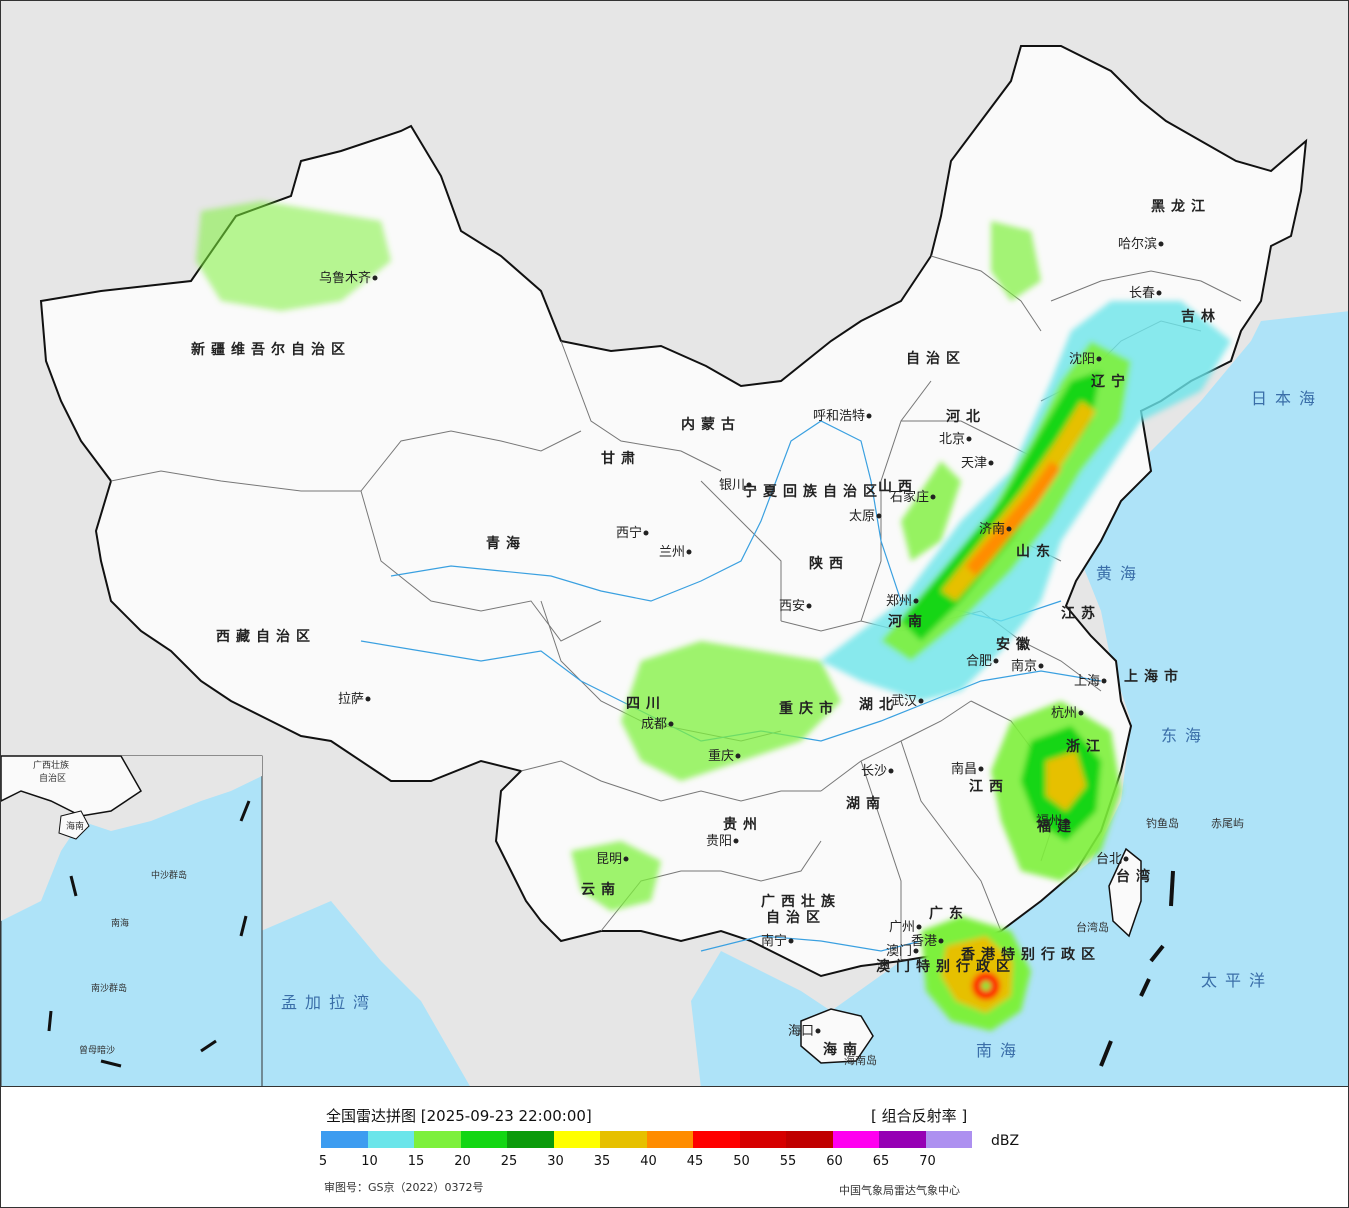 The image size is (1349, 1208). What do you see at coordinates (919, 1116) in the screenshot?
I see `product-name: [ 组合反射率 ]` at bounding box center [919, 1116].